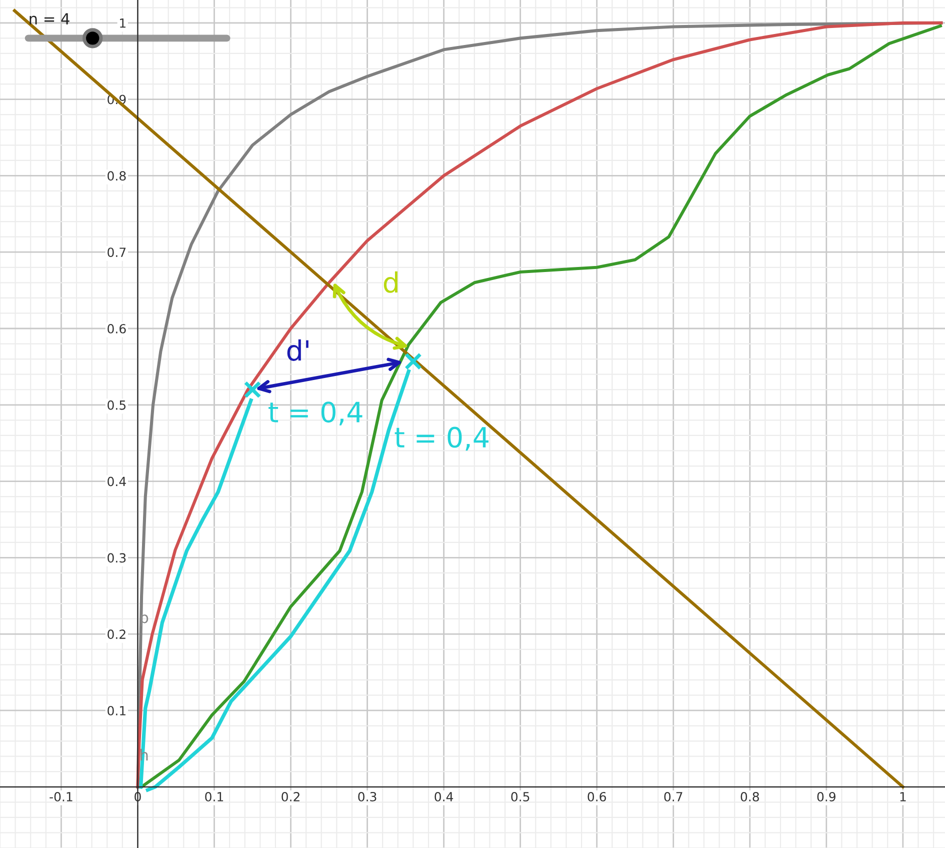  What do you see at coordinates (673, 797) in the screenshot?
I see `x-tick-label: 0.7` at bounding box center [673, 797].